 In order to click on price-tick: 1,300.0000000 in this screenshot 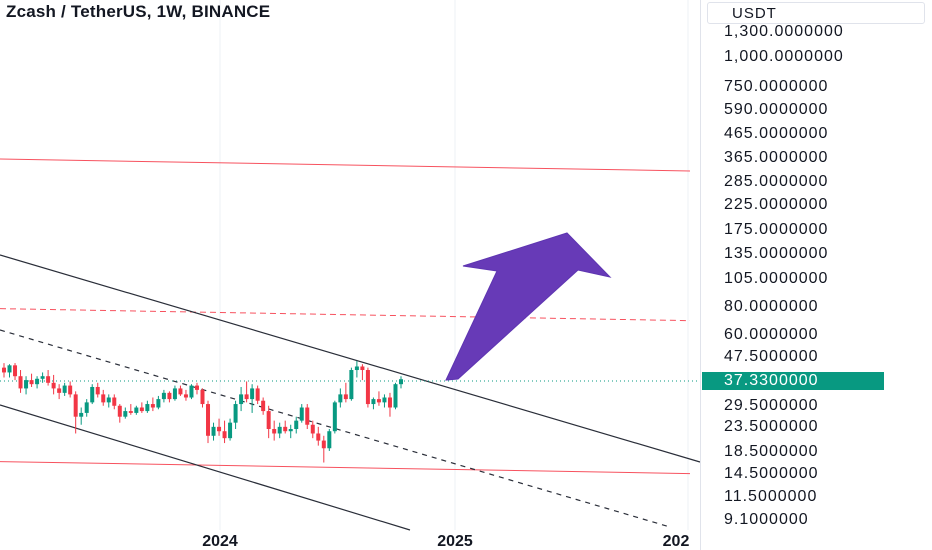, I will do `click(784, 31)`.